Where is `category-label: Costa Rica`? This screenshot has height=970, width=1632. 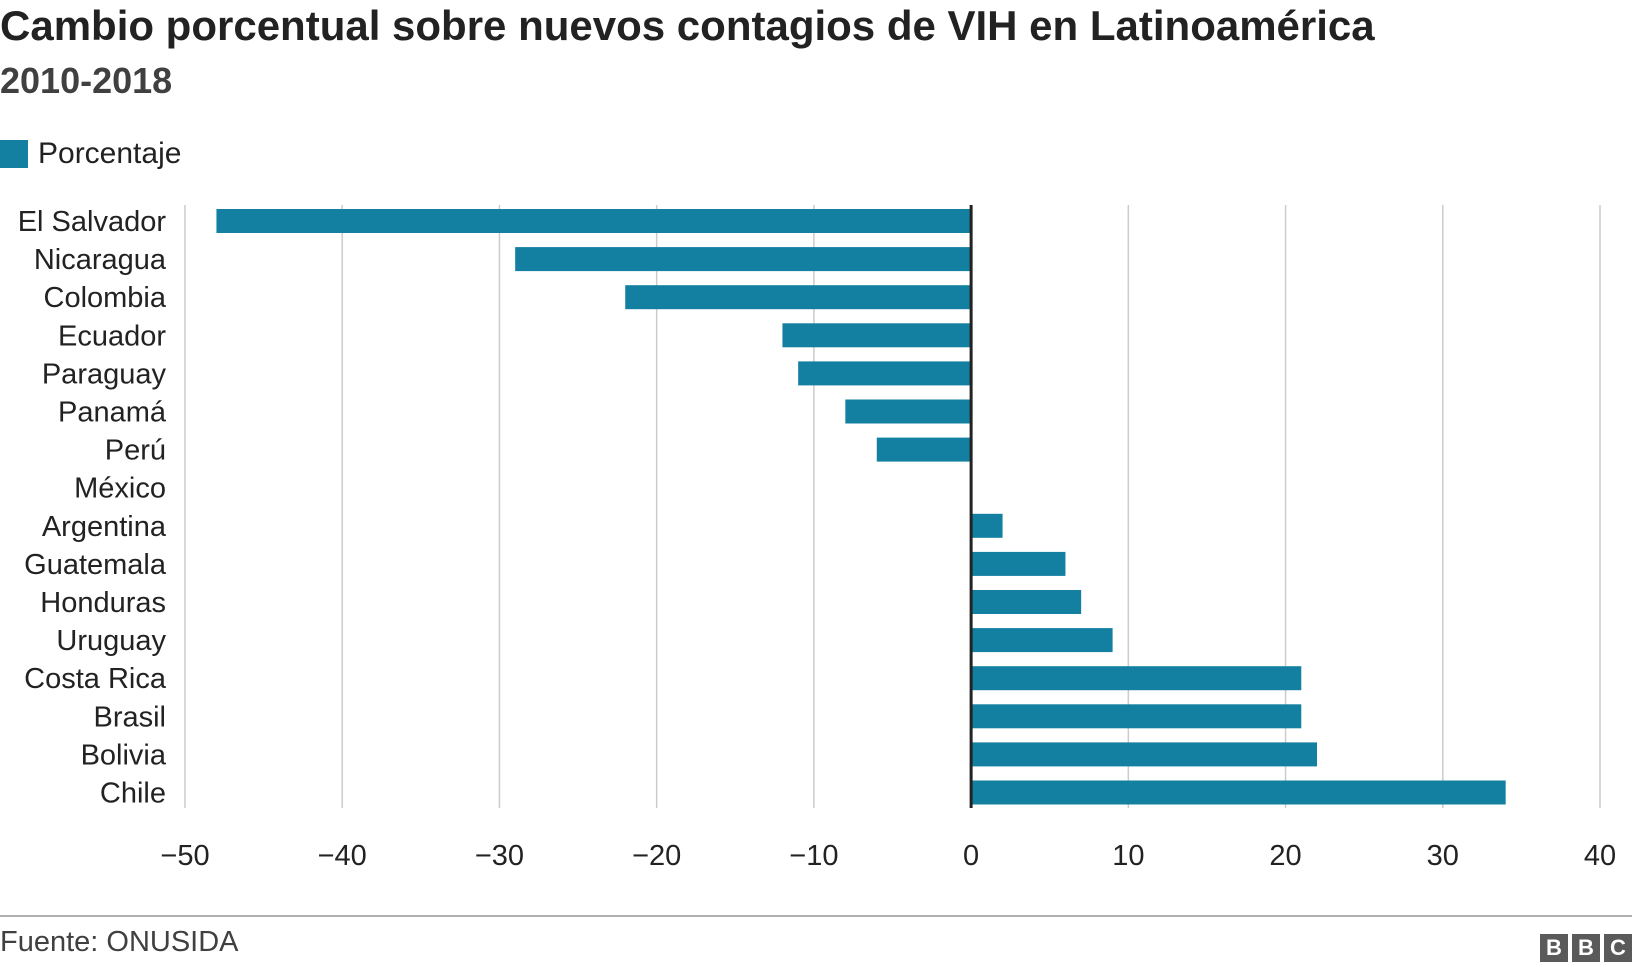
category-label: Costa Rica is located at coordinates (95, 679).